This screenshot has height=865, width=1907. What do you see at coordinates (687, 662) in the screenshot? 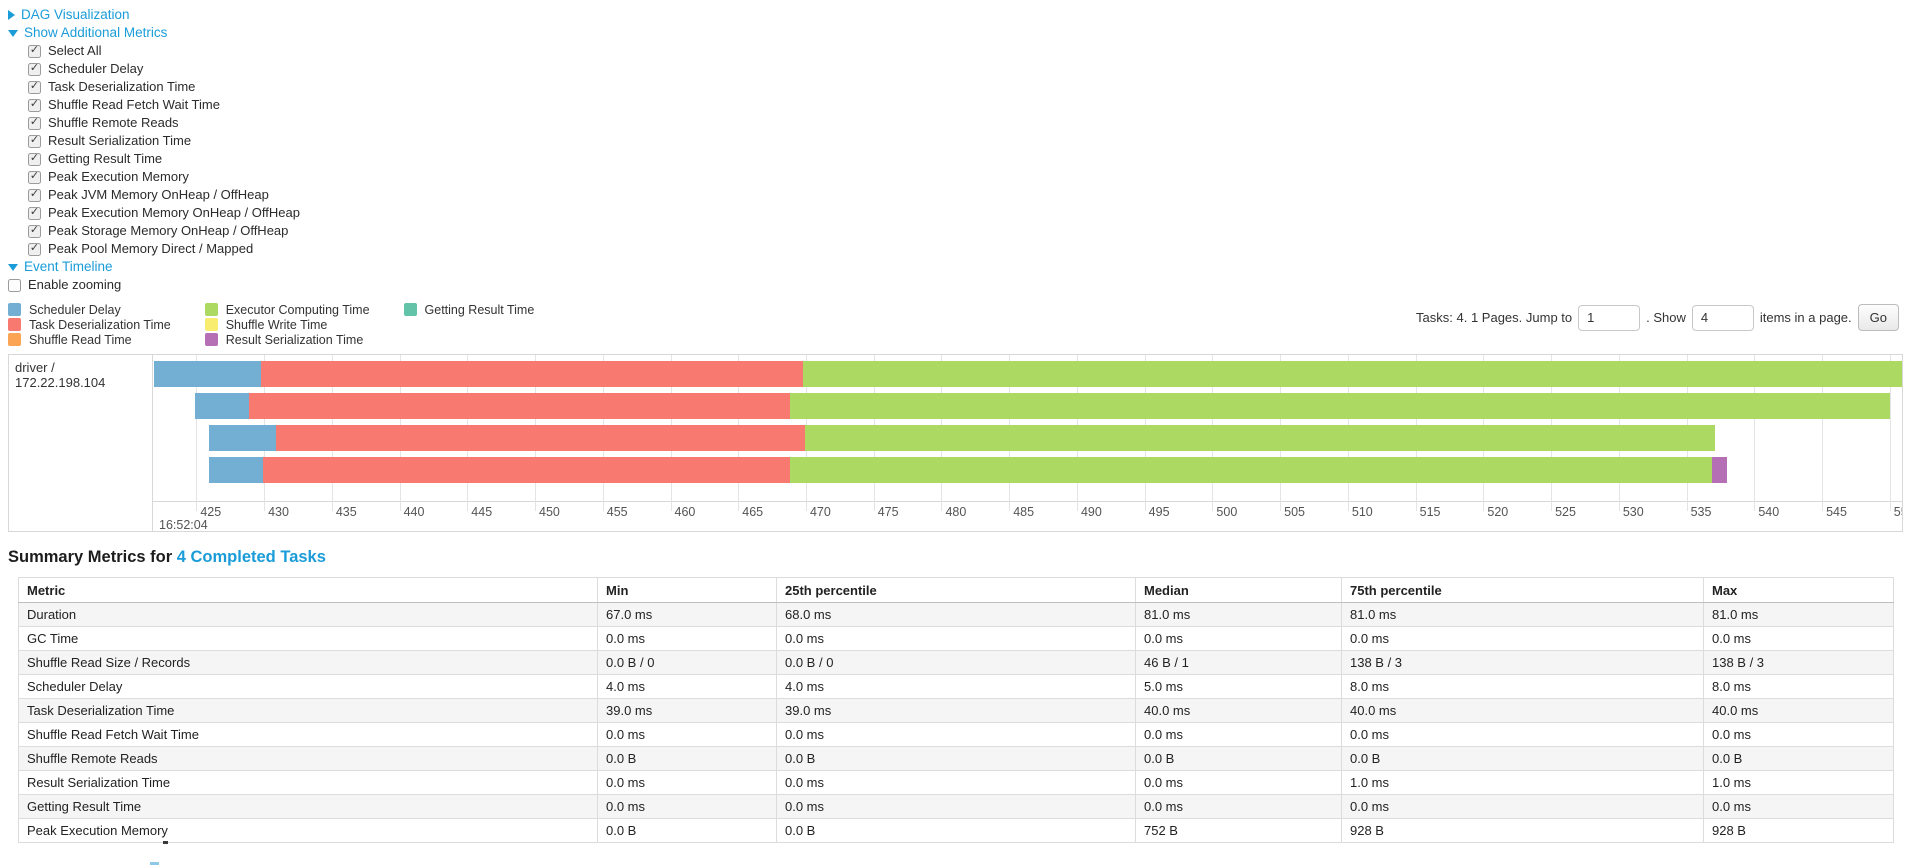
I see `metric-value-cell: 0.0 B / 0` at bounding box center [687, 662].